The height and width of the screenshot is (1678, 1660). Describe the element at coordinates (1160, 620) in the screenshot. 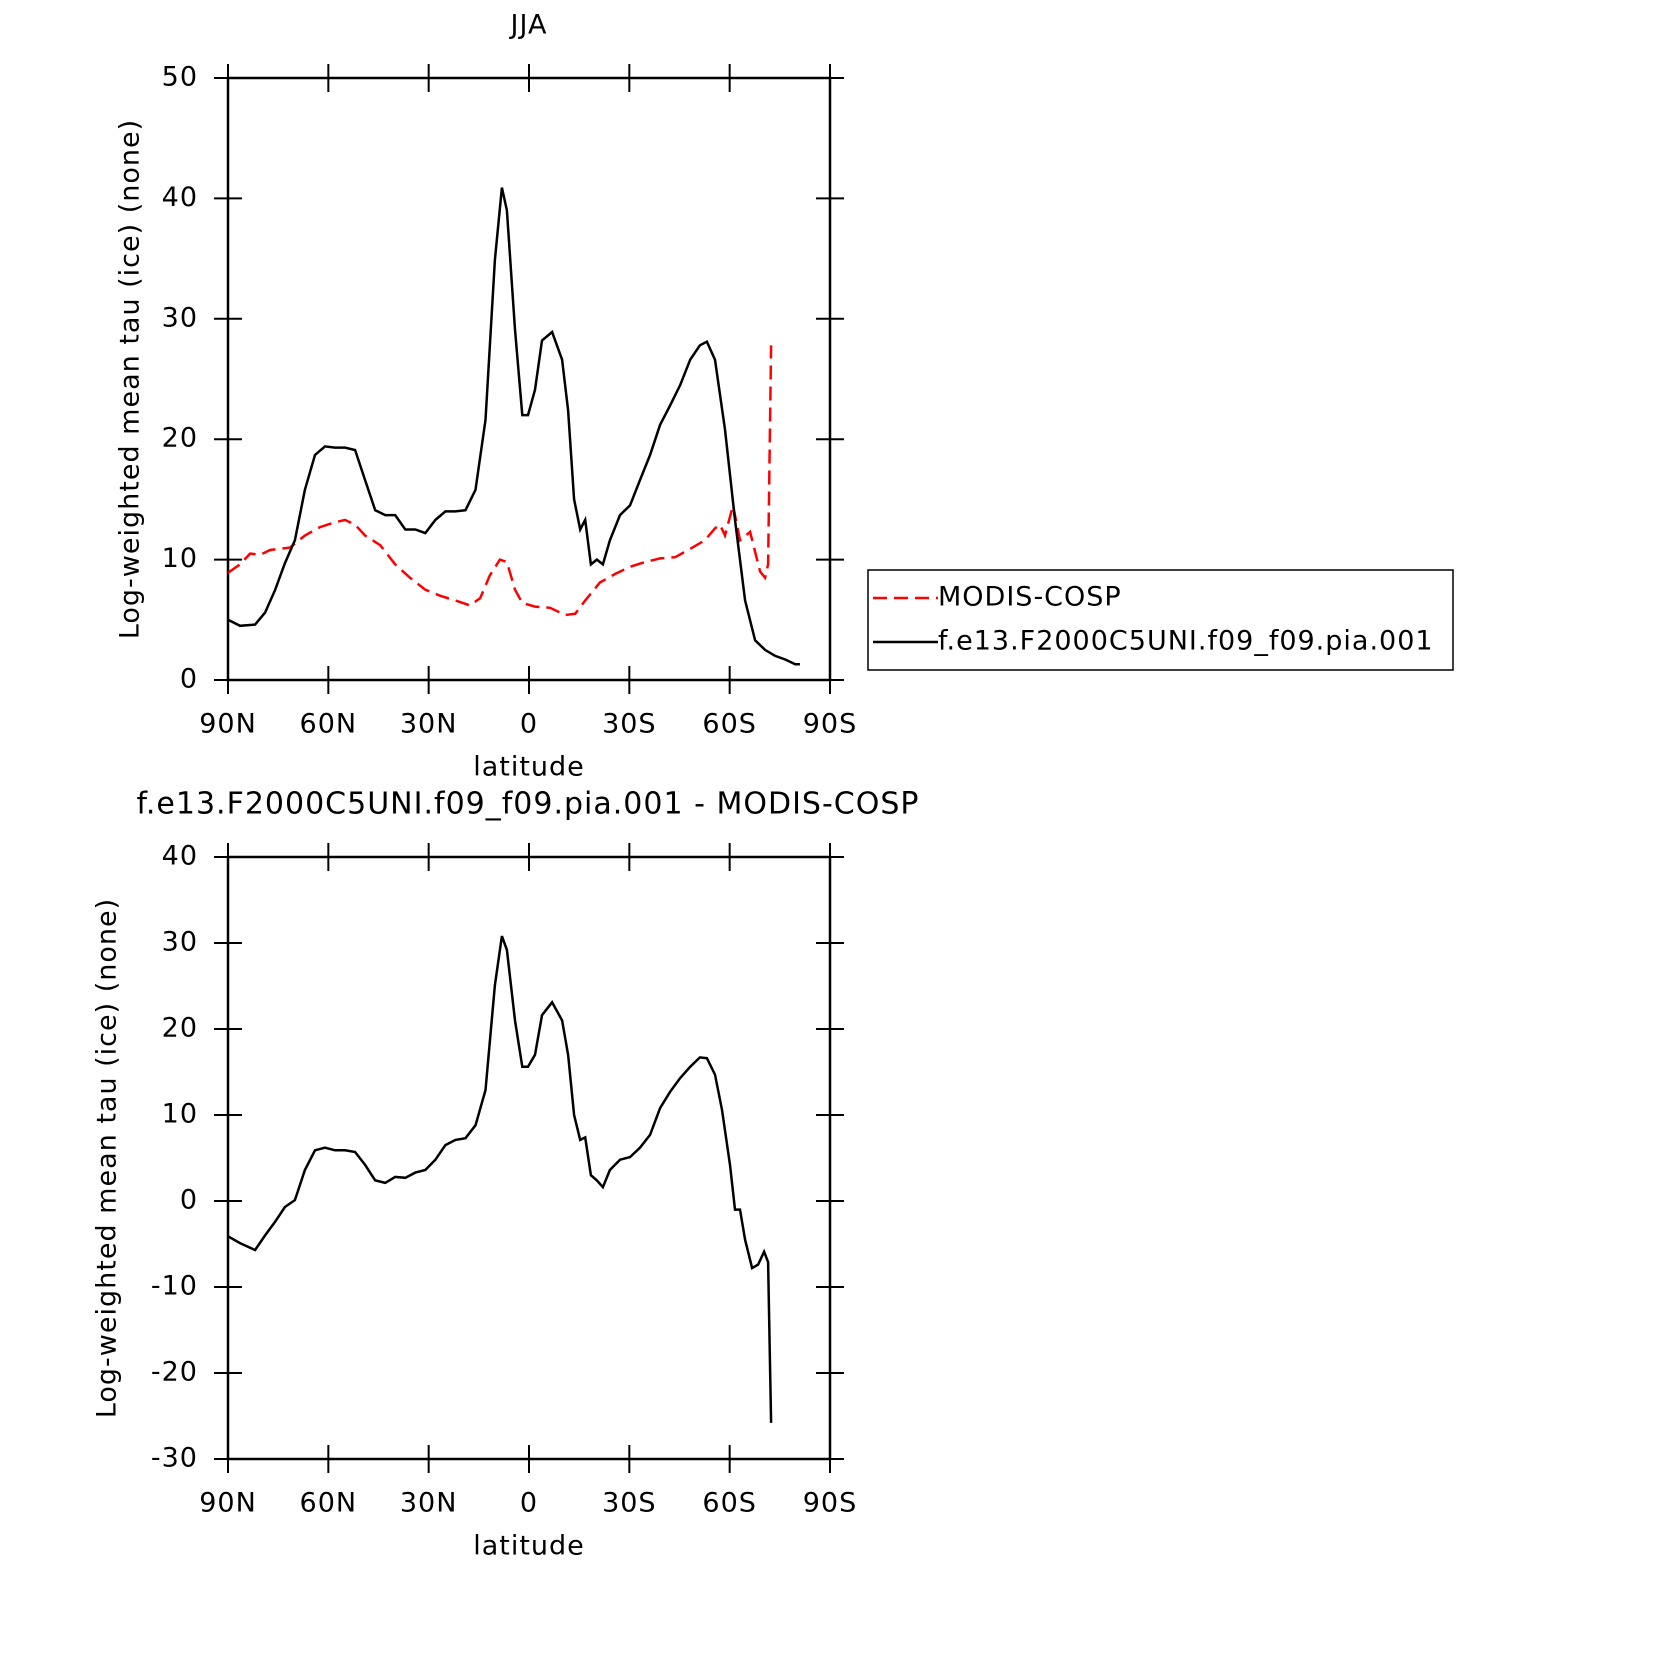

I see `legend-box` at that location.